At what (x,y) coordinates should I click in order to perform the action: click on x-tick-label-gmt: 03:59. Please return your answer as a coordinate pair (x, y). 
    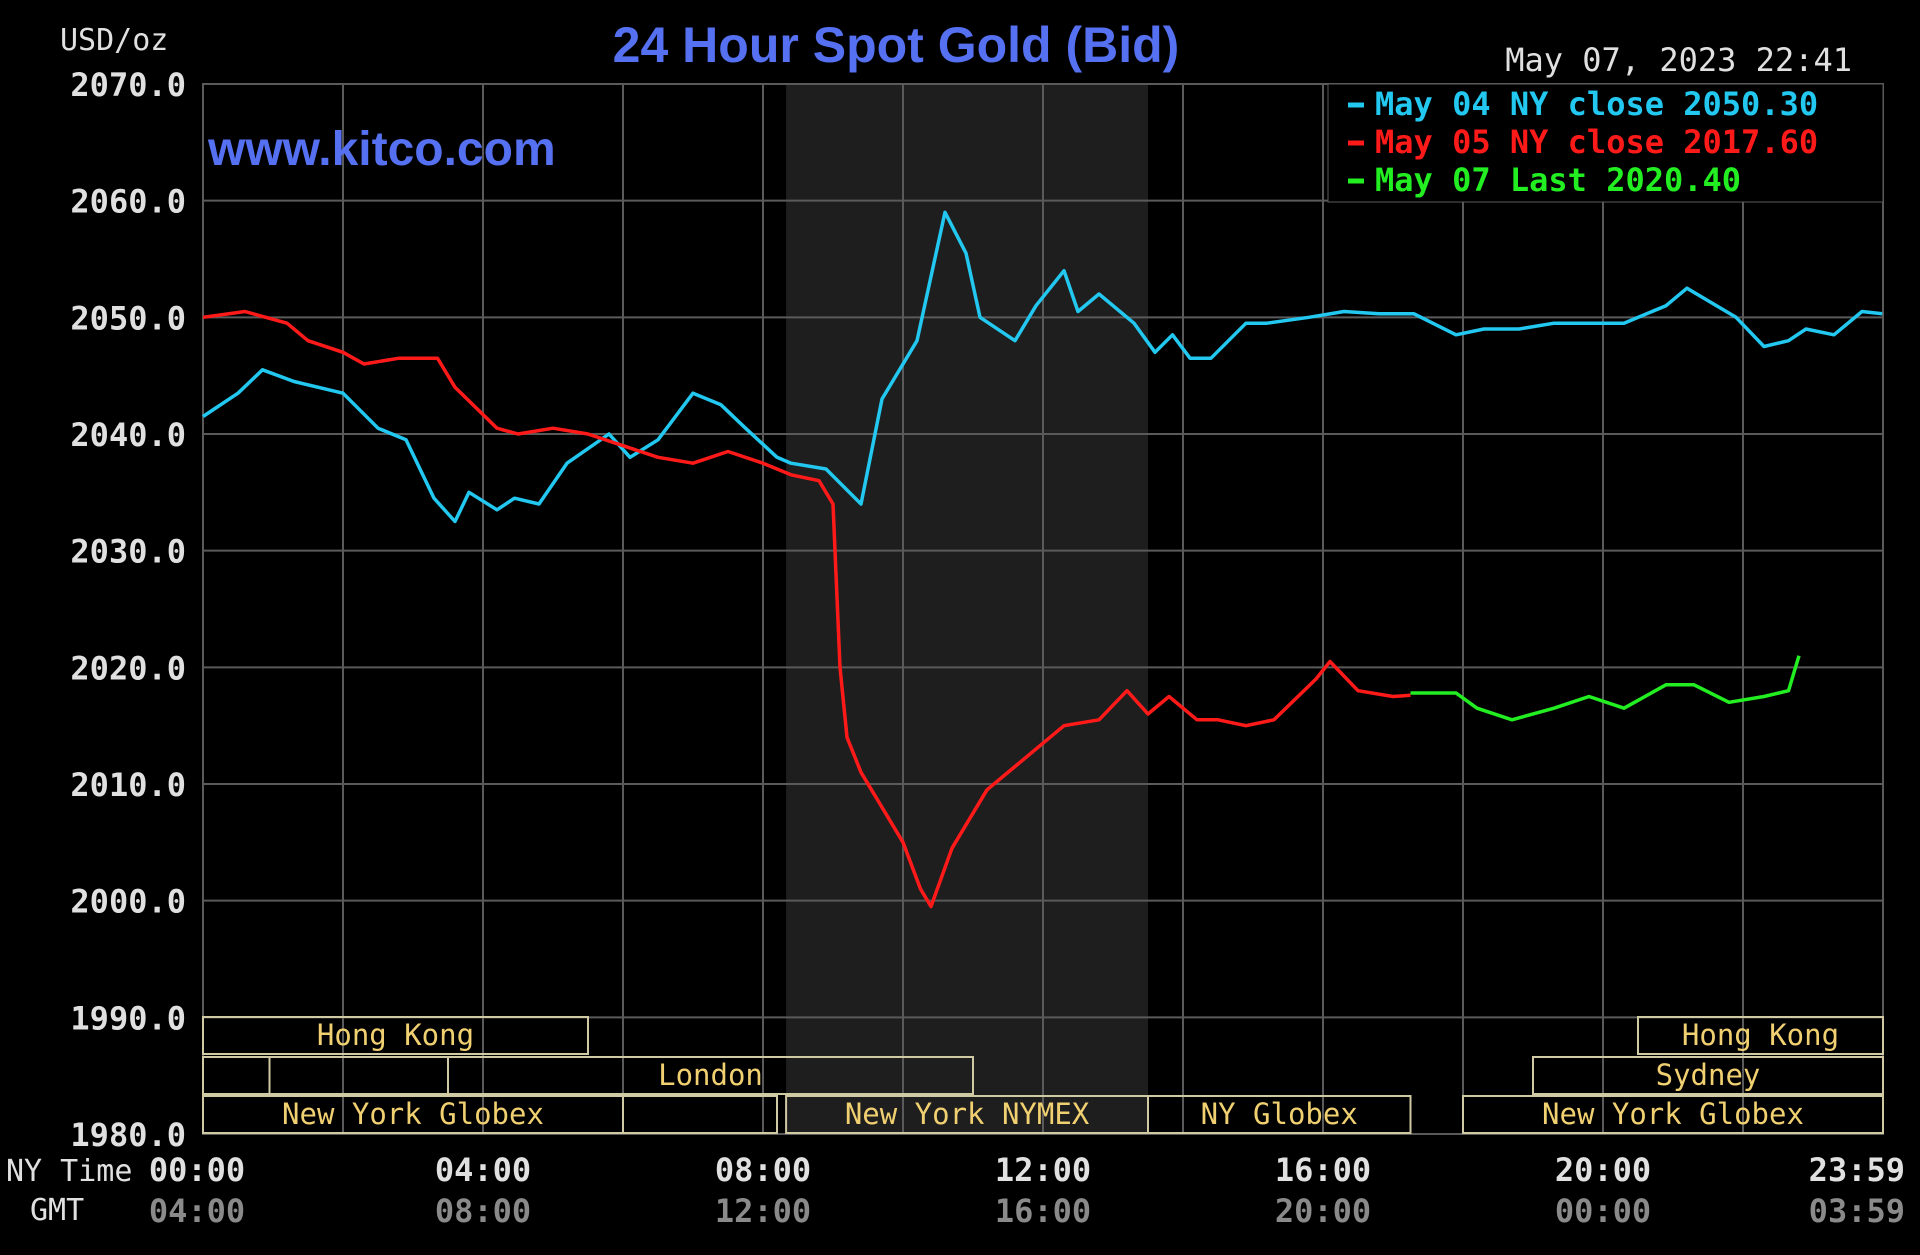
    Looking at the image, I should click on (1857, 1211).